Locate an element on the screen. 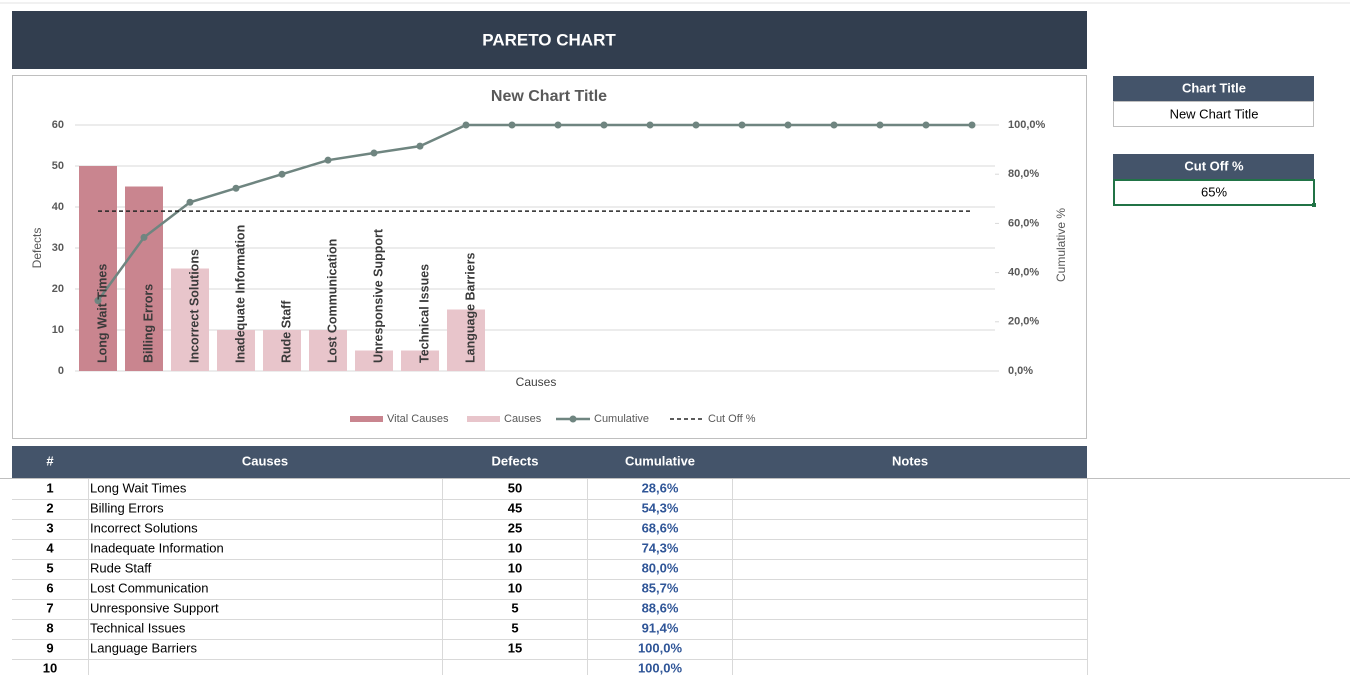 This screenshot has height=675, width=1350. table-cell: 25 is located at coordinates (515, 527).